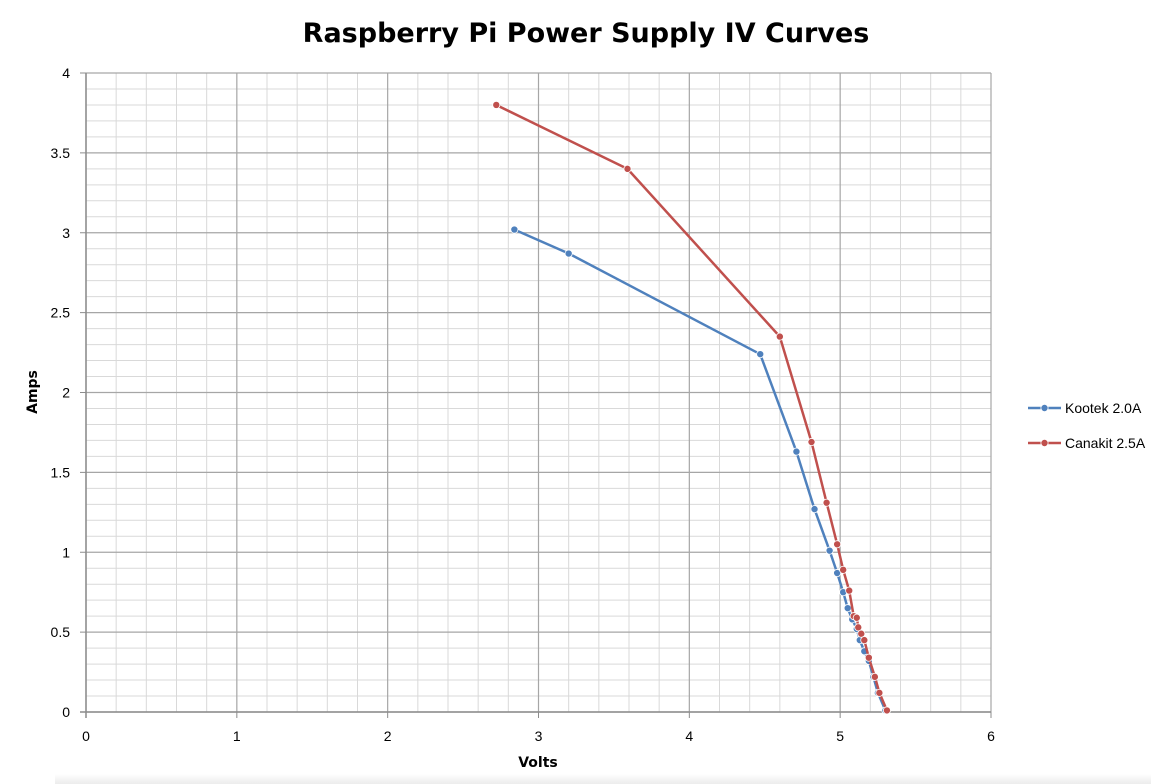  What do you see at coordinates (1103, 408) in the screenshot?
I see `legend-entry-label: Kootek 2.0A` at bounding box center [1103, 408].